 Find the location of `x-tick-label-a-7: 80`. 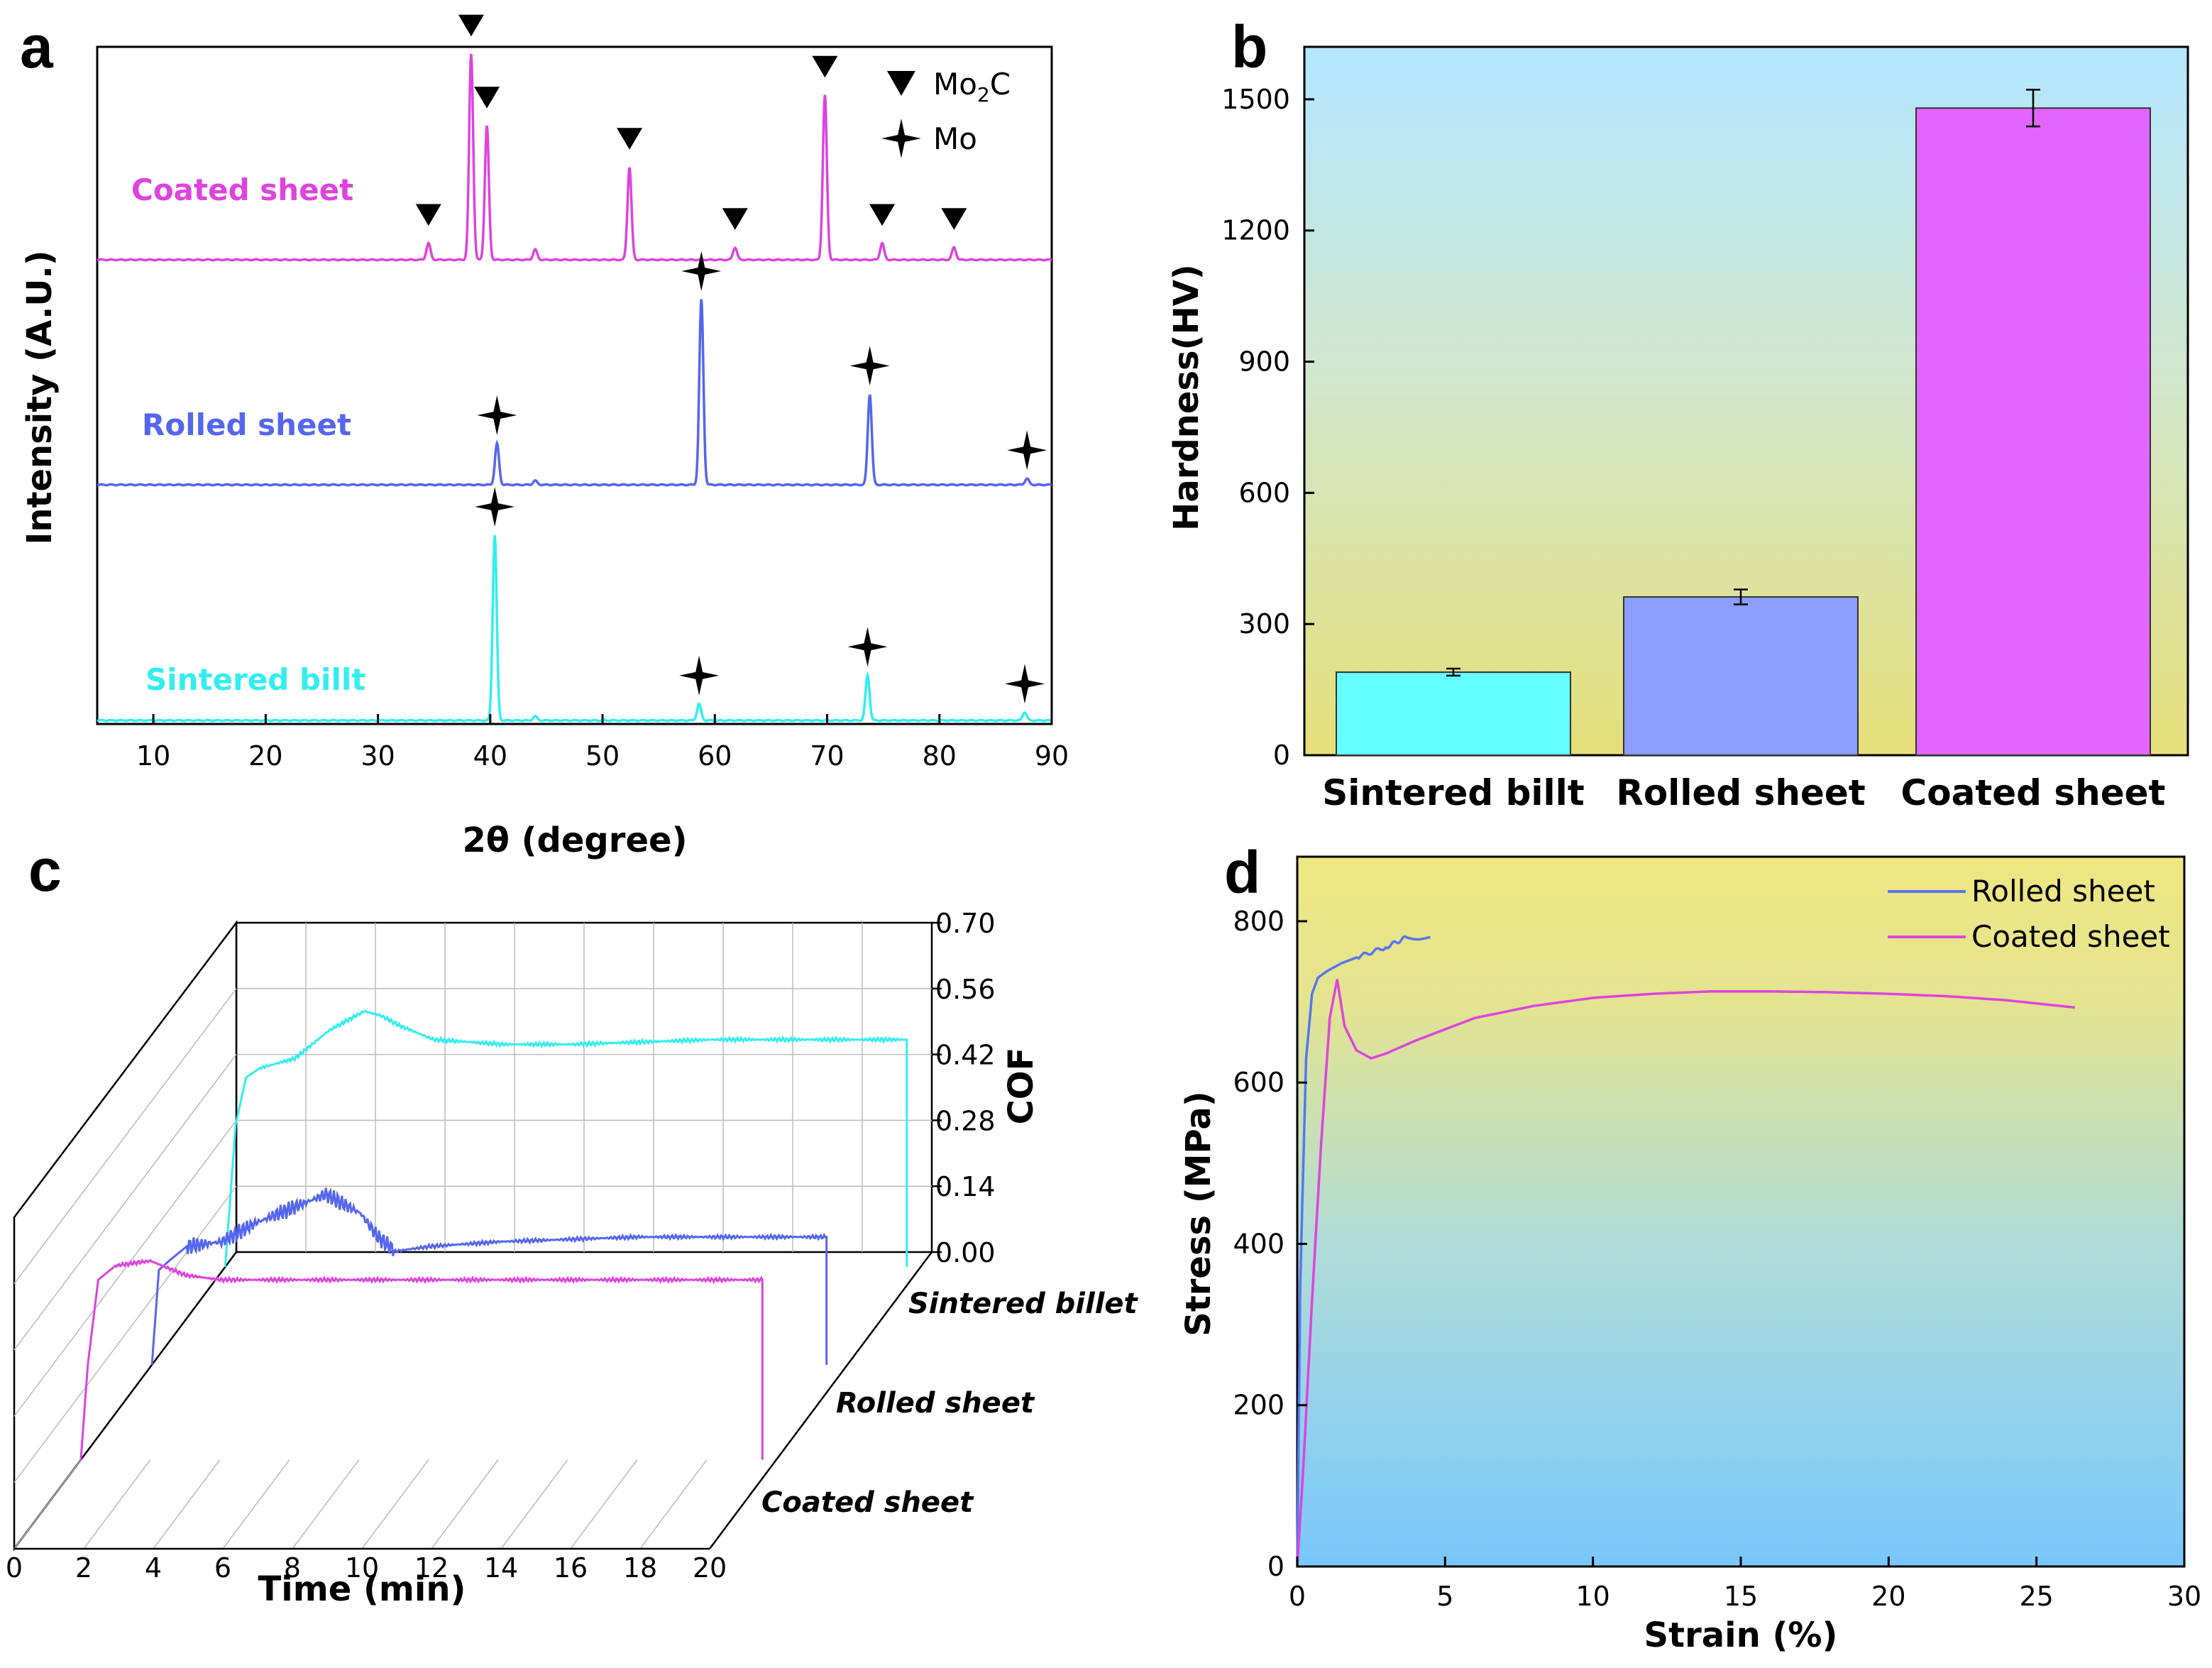

x-tick-label-a-7: 80 is located at coordinates (940, 756).